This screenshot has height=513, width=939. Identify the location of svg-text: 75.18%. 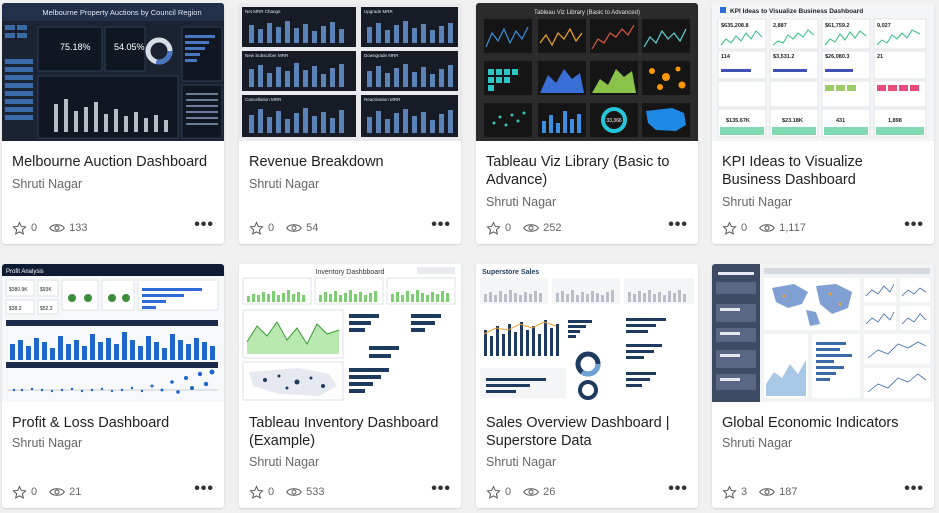
(75, 47).